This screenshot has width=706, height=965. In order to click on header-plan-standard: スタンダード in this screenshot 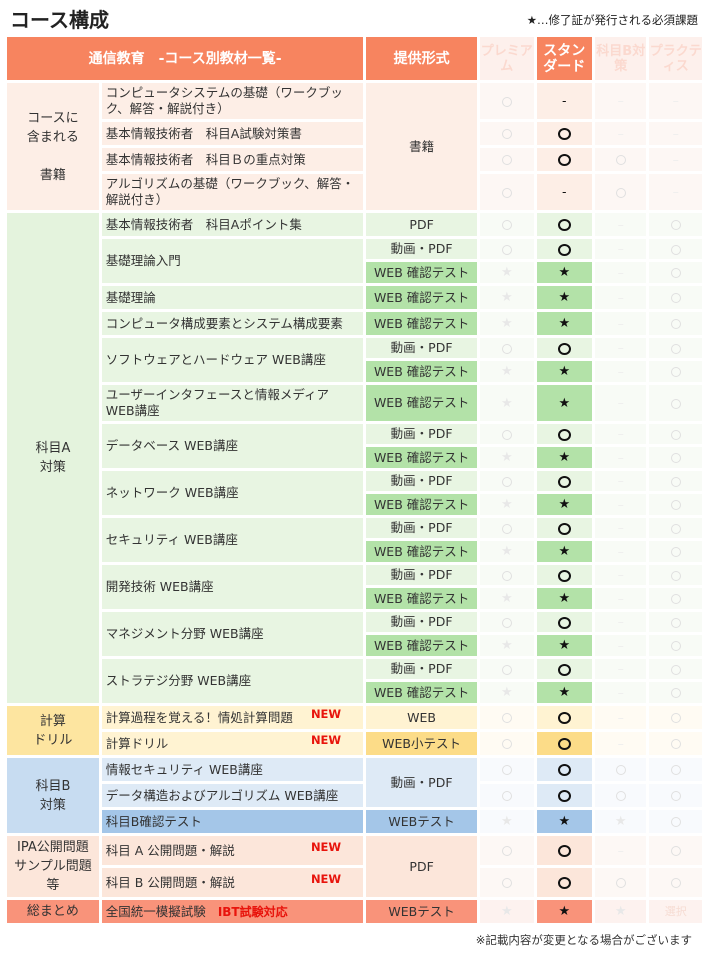, I will do `click(564, 58)`.